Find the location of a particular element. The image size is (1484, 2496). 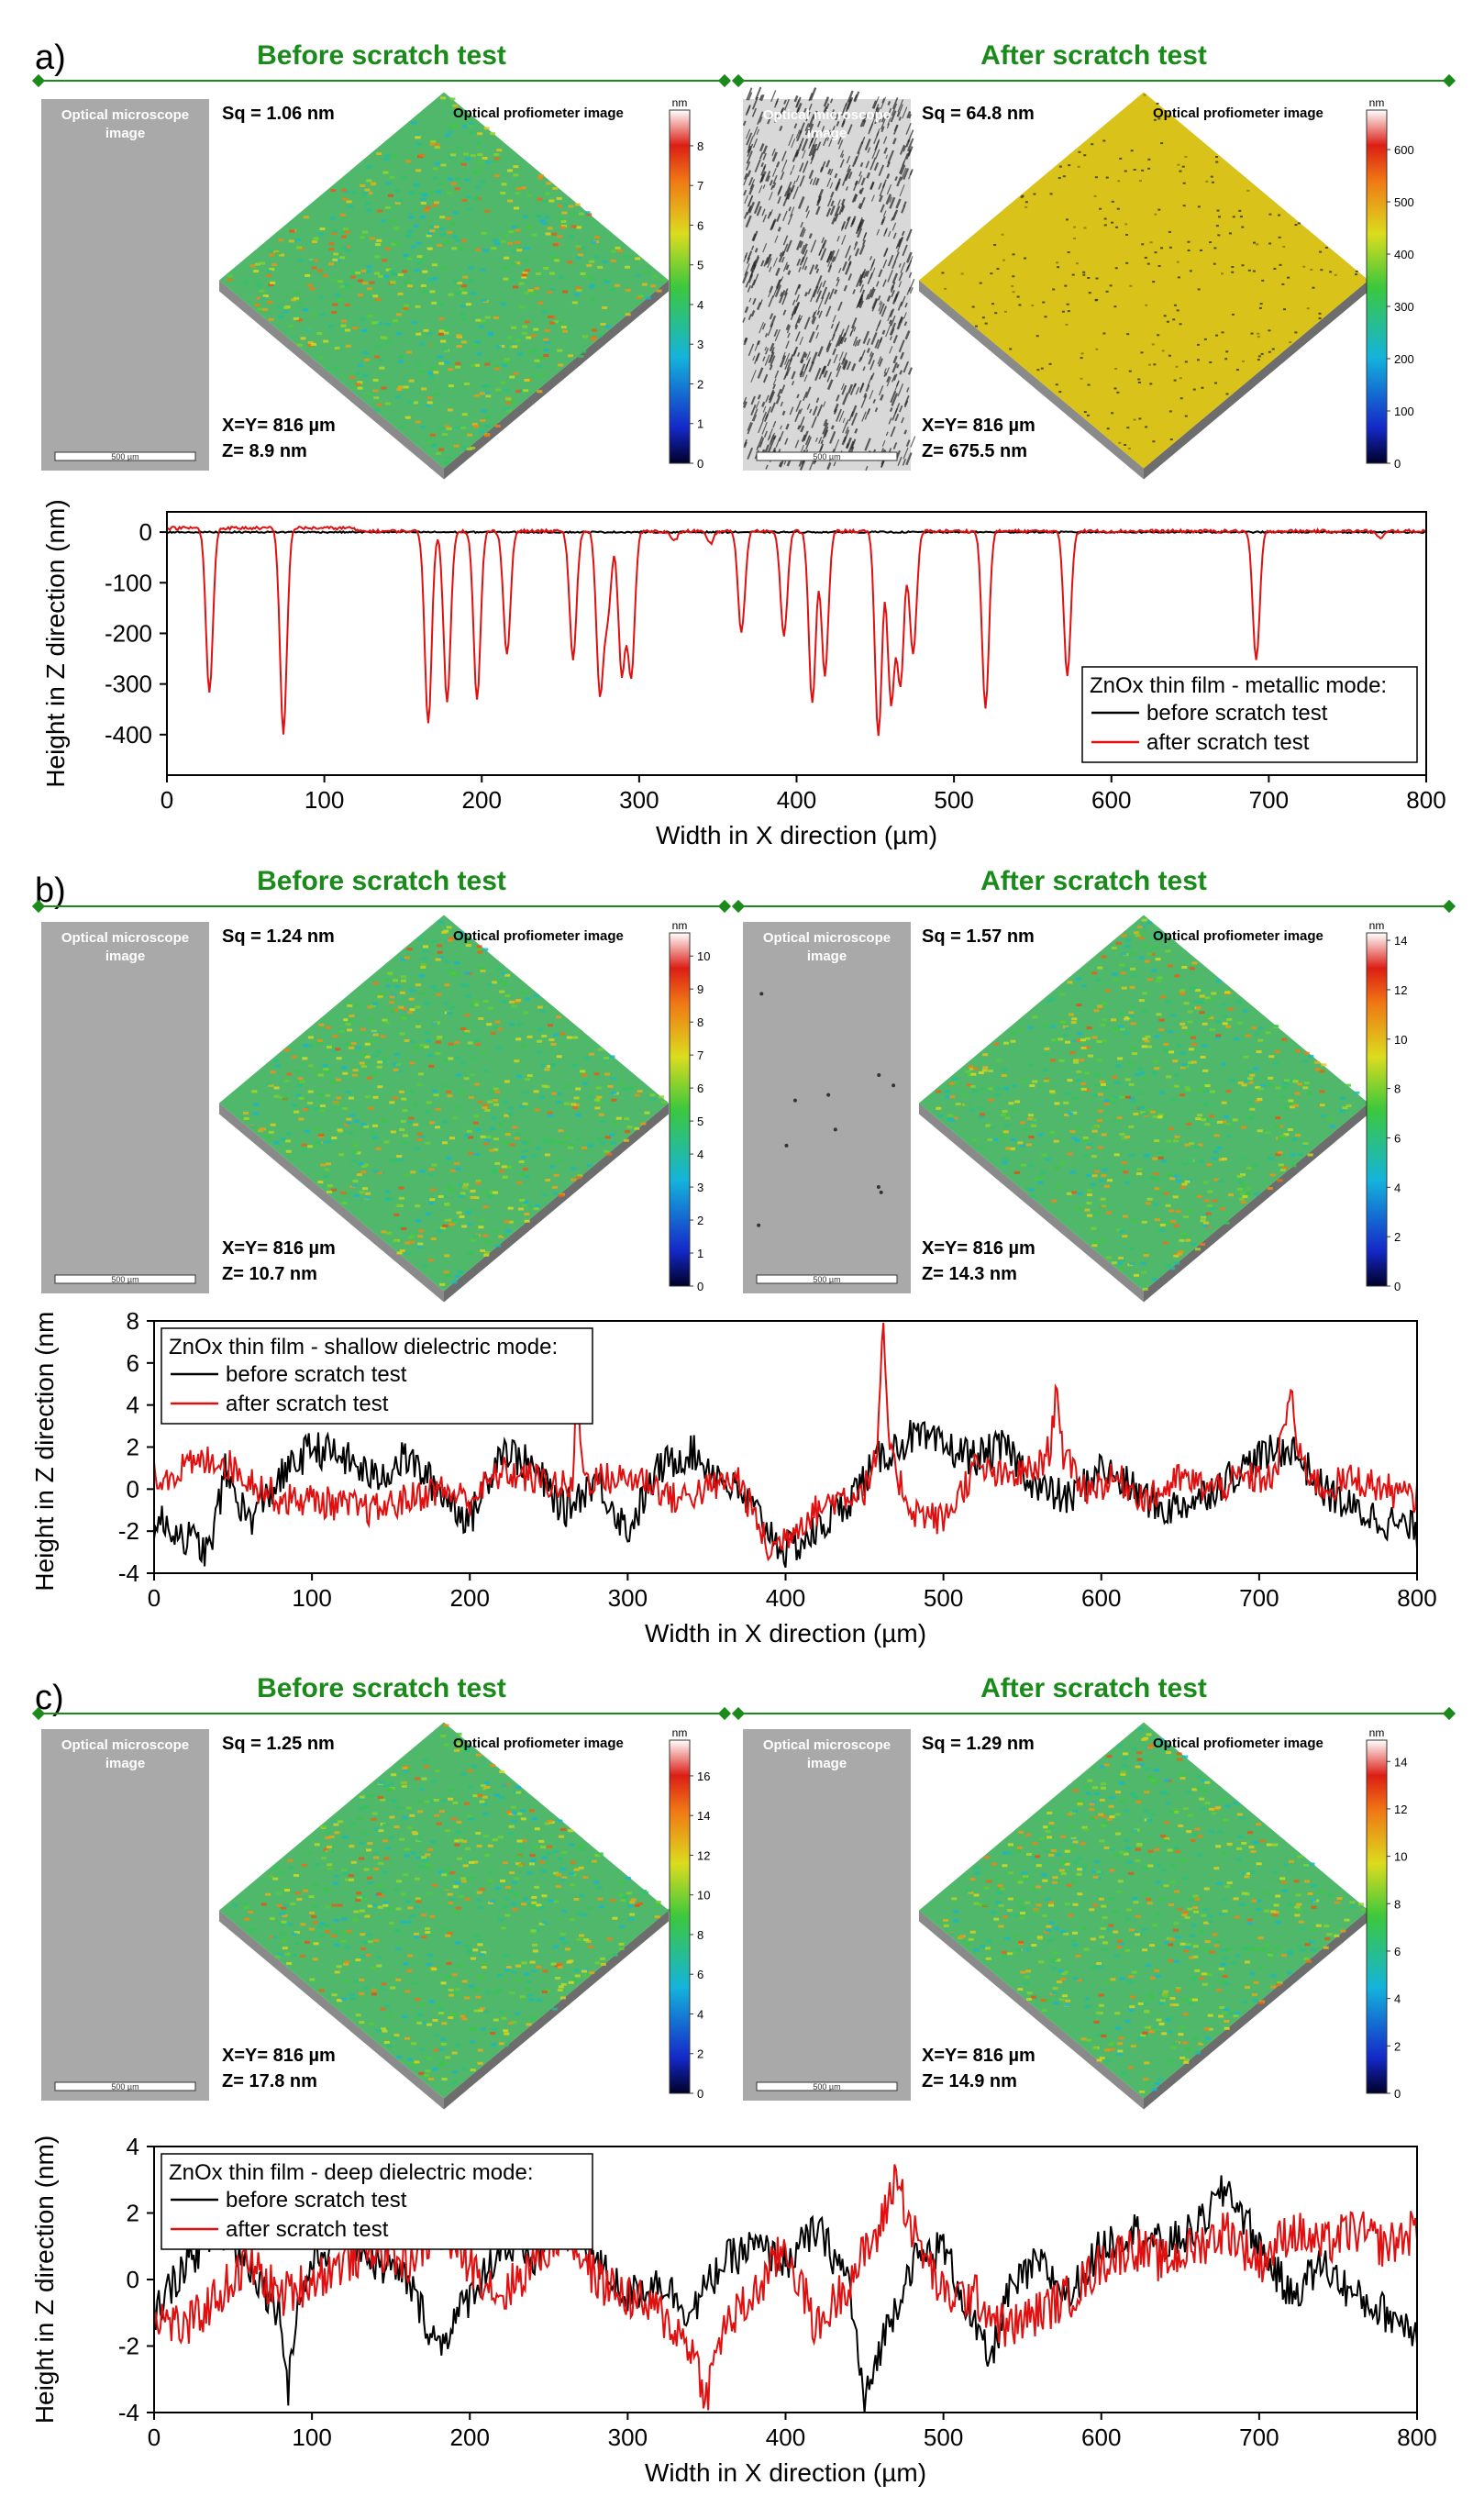

scan-size: X=Y= 816 µm is located at coordinates (279, 426).